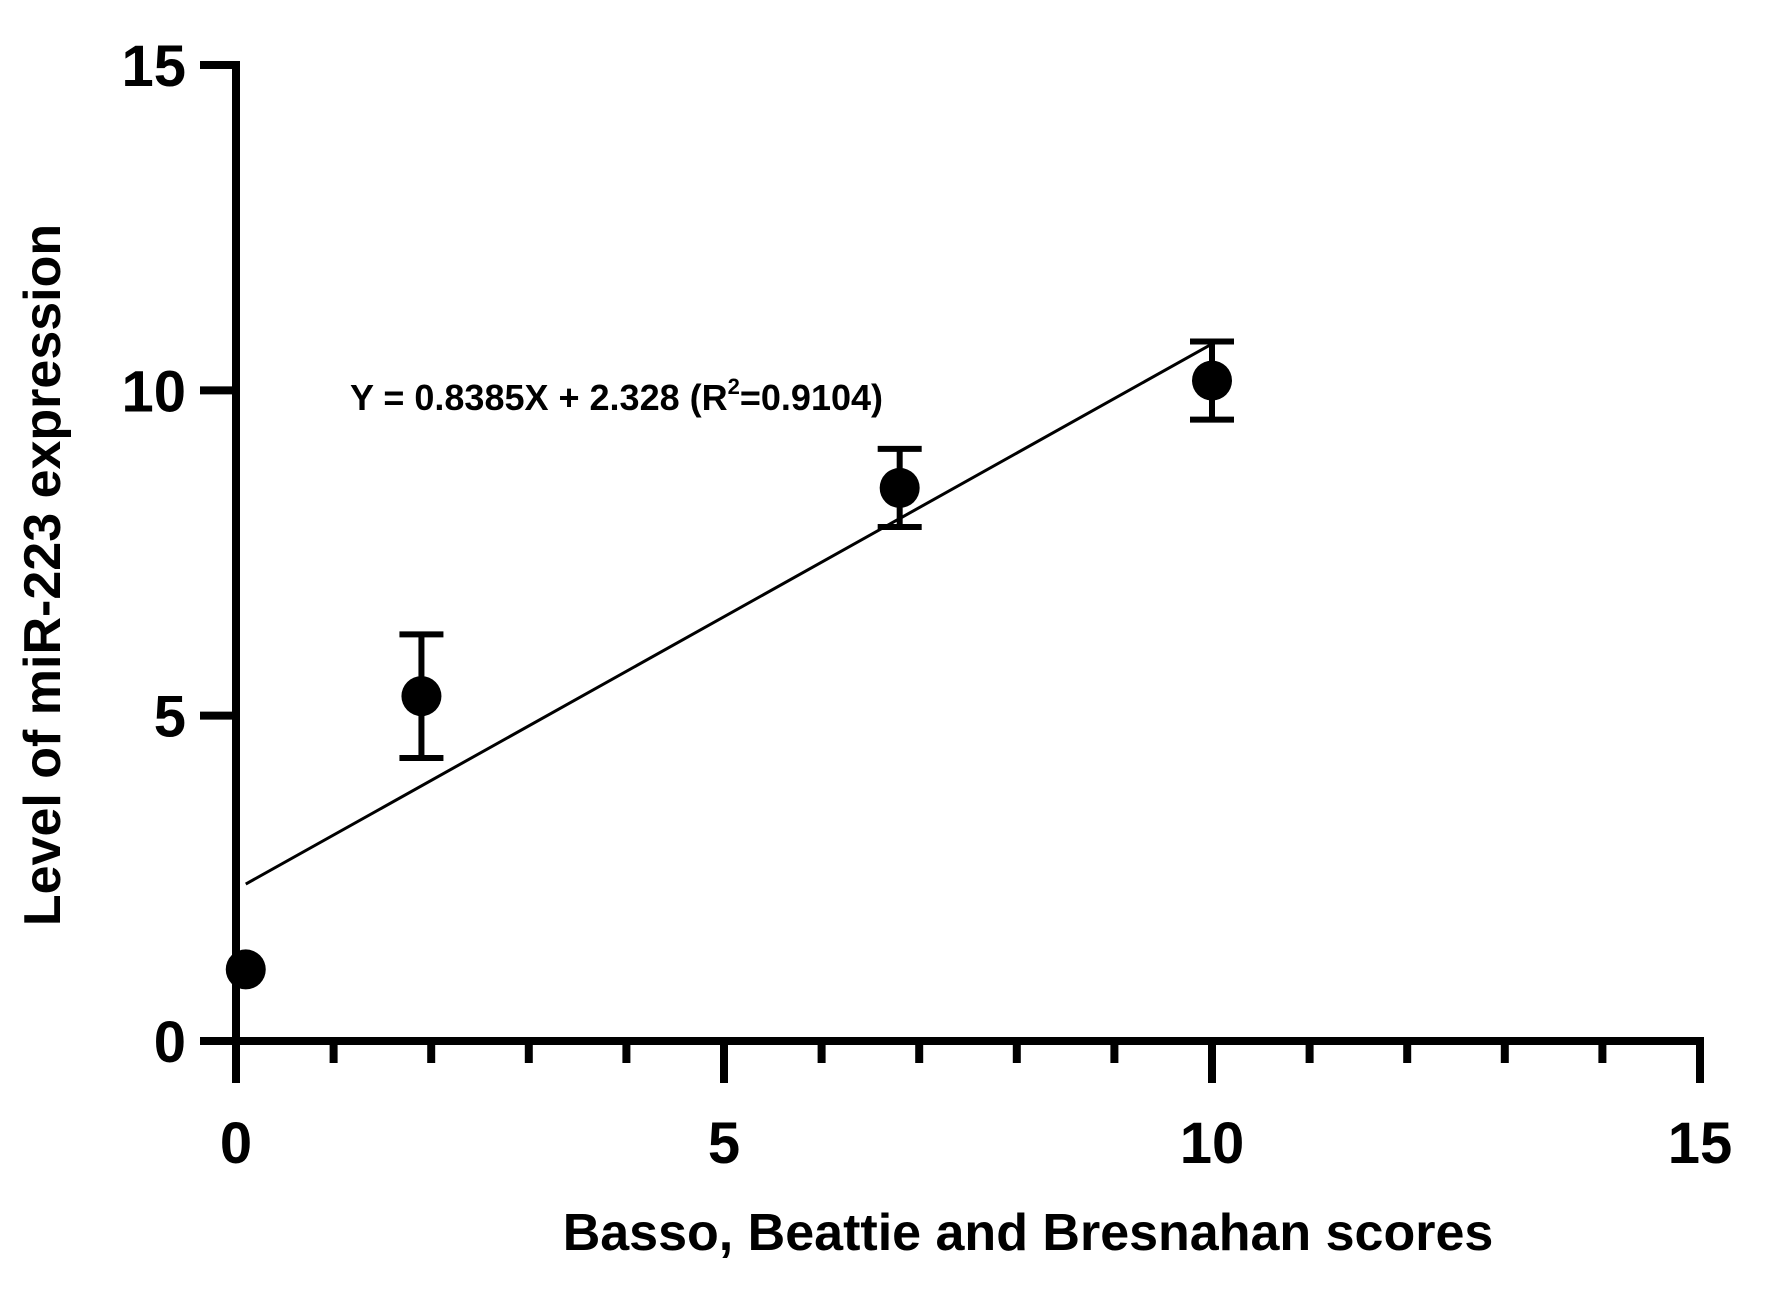  What do you see at coordinates (170, 1042) in the screenshot?
I see `y-tick-label: 0` at bounding box center [170, 1042].